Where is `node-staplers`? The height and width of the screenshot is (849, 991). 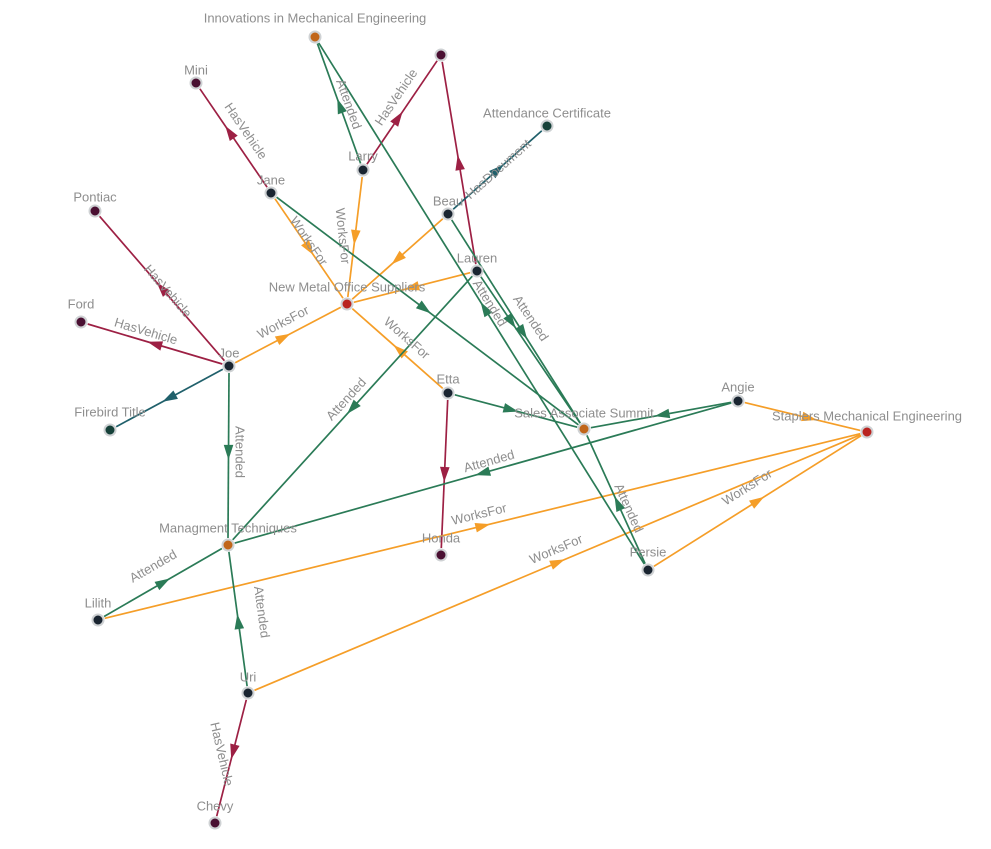
node-staplers is located at coordinates (867, 432).